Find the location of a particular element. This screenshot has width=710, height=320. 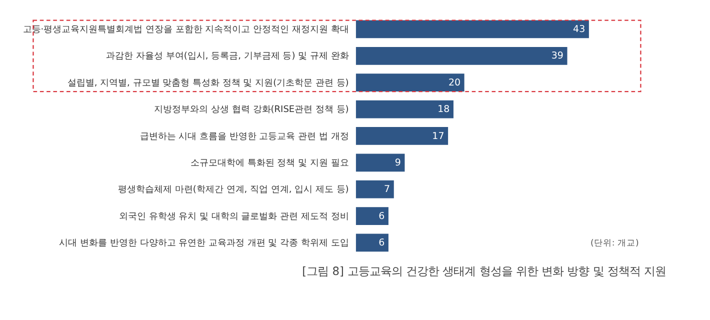

y-tick-label: 외국인 유학생 유치 및 대학의 글로벌화 관련 제도적 정비 is located at coordinates (233, 217).